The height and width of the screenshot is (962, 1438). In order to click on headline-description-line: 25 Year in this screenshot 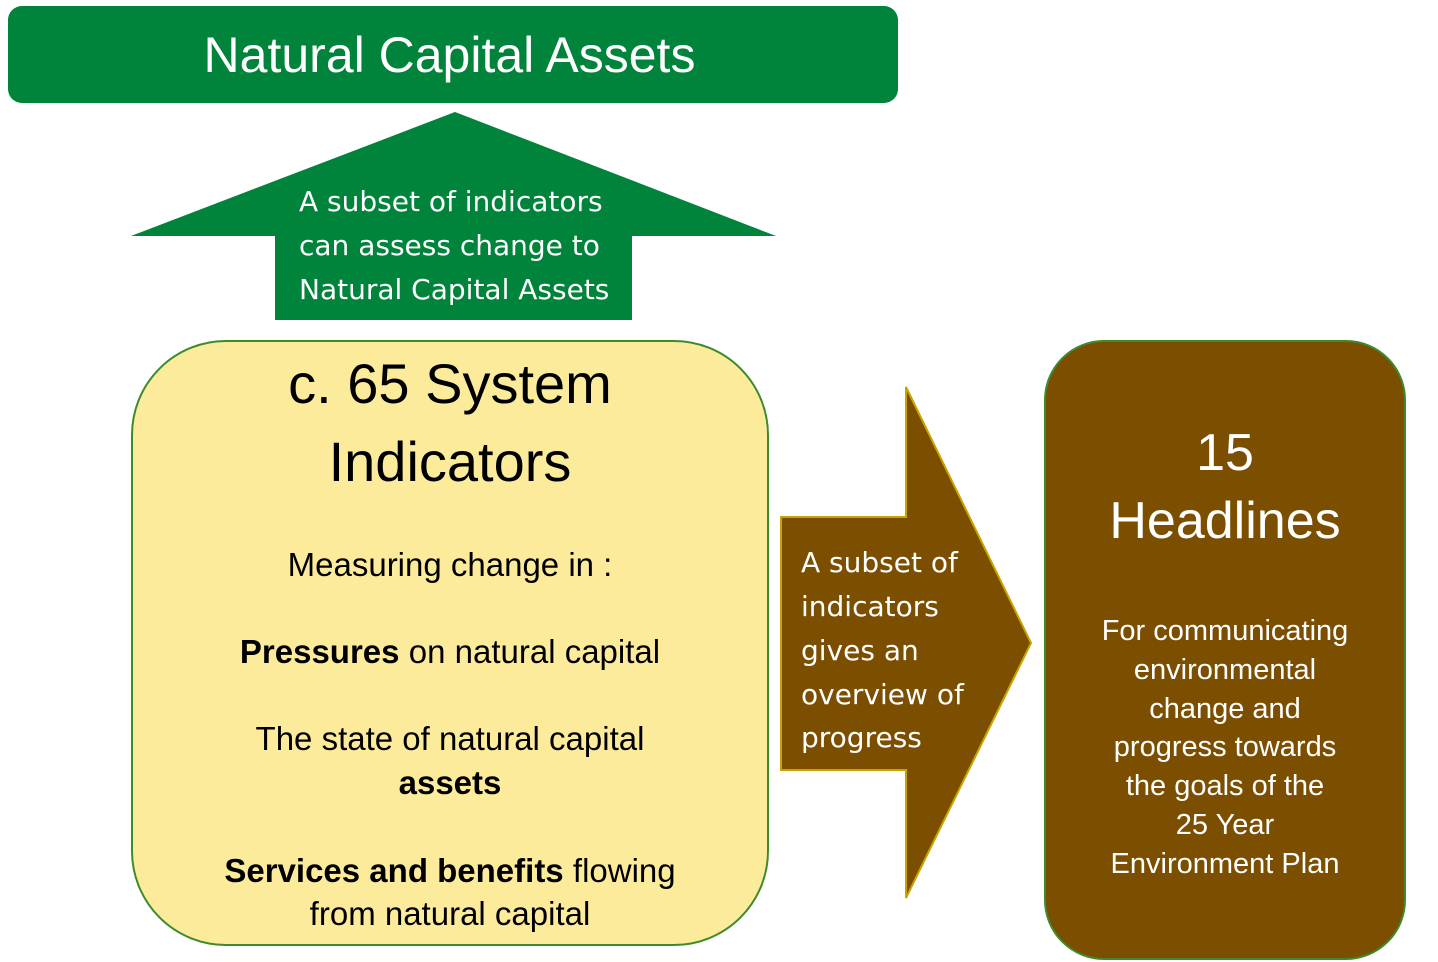, I will do `click(1225, 825)`.